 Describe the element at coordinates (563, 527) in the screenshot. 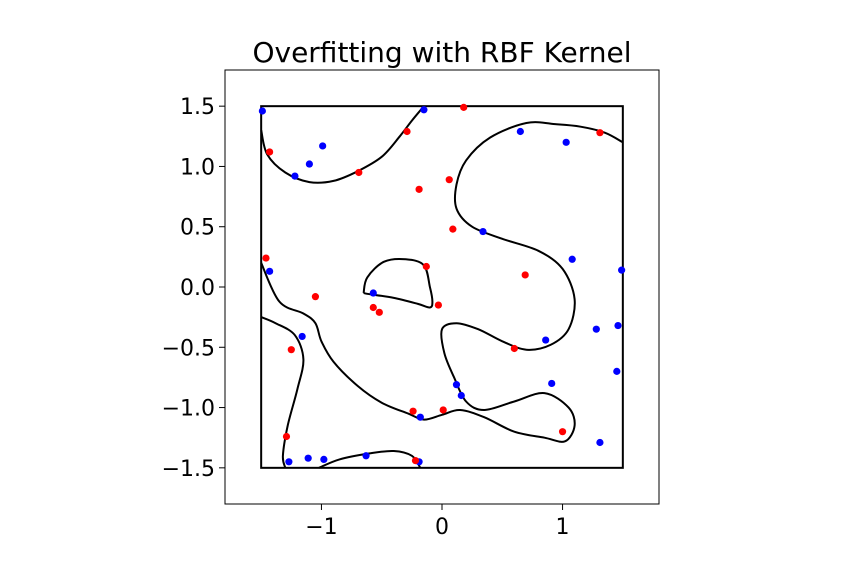

I see `x-tick-label: 1` at that location.